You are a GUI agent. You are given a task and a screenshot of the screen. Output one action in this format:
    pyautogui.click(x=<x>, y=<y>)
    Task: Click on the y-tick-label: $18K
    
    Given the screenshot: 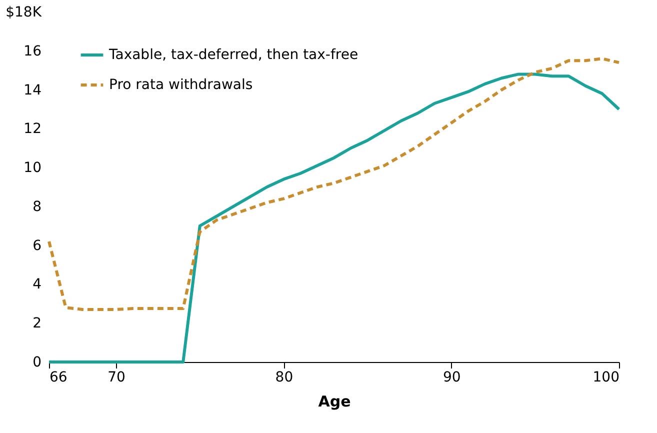 What is the action you would take?
    pyautogui.click(x=24, y=12)
    